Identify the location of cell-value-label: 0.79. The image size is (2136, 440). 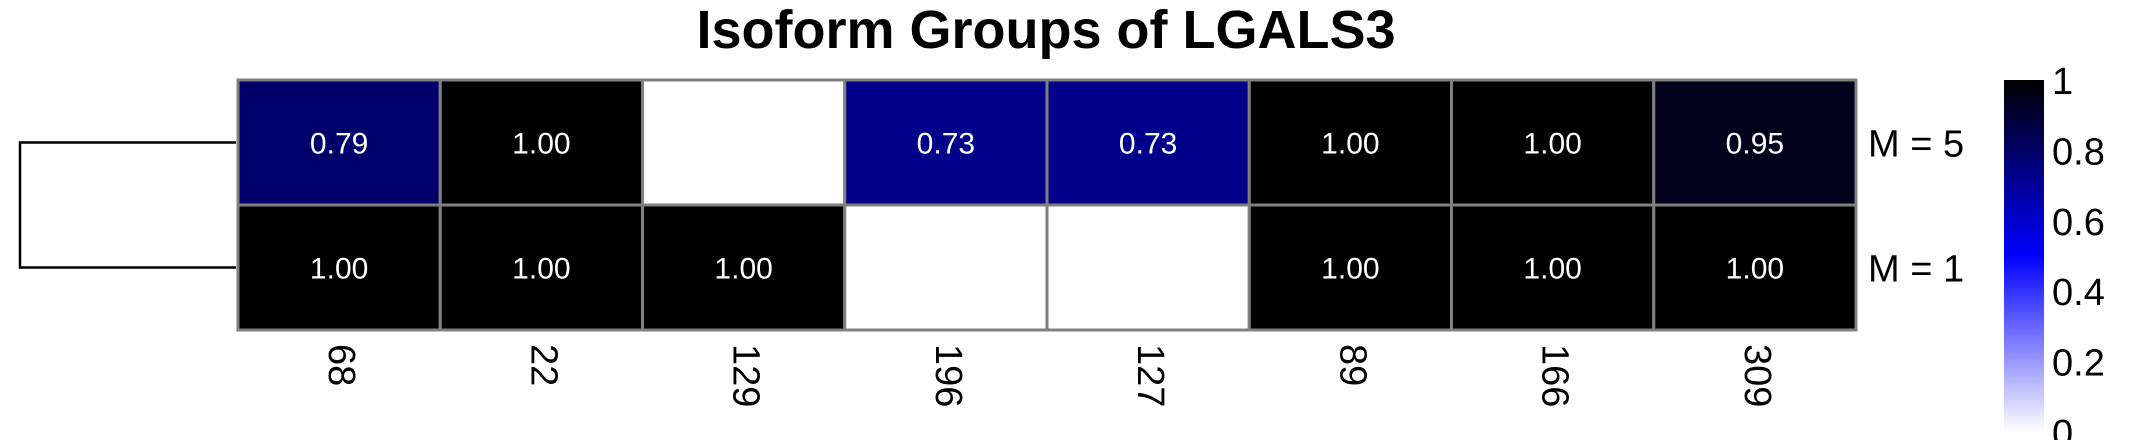
(339, 144).